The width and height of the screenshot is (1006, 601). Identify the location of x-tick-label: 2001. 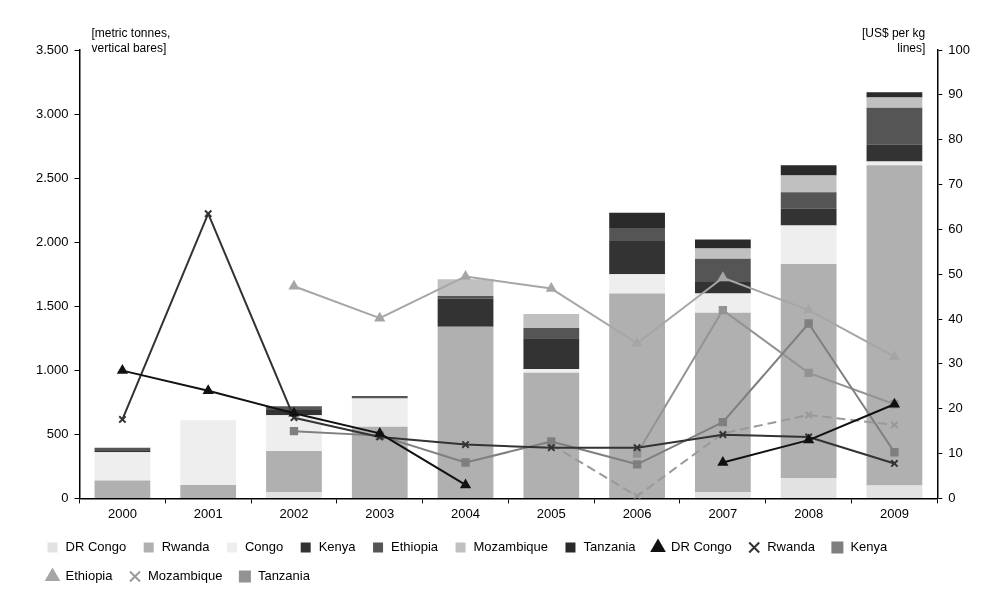
(208, 513).